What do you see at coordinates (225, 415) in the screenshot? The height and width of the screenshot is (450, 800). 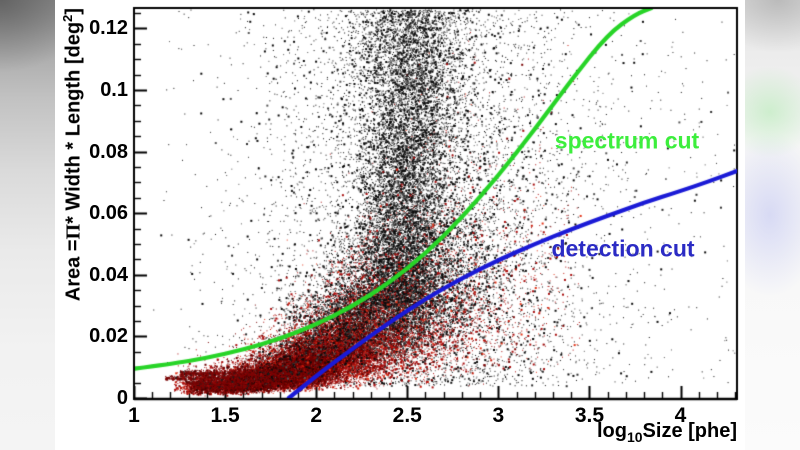 I see `x-tick-label: 1.5` at bounding box center [225, 415].